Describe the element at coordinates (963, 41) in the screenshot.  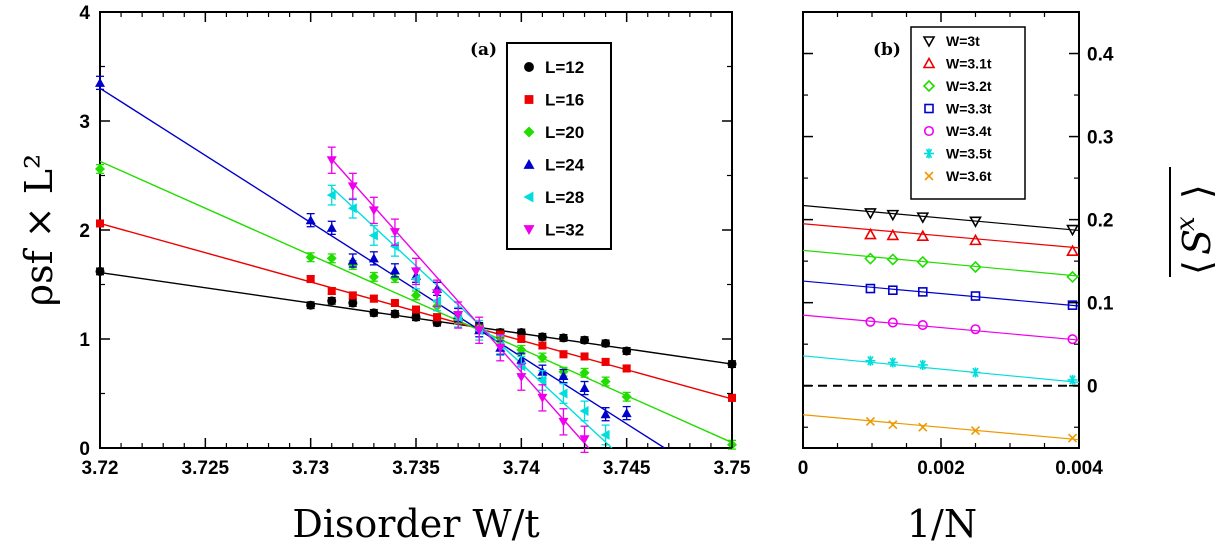
I see `legend-label: W=3t` at that location.